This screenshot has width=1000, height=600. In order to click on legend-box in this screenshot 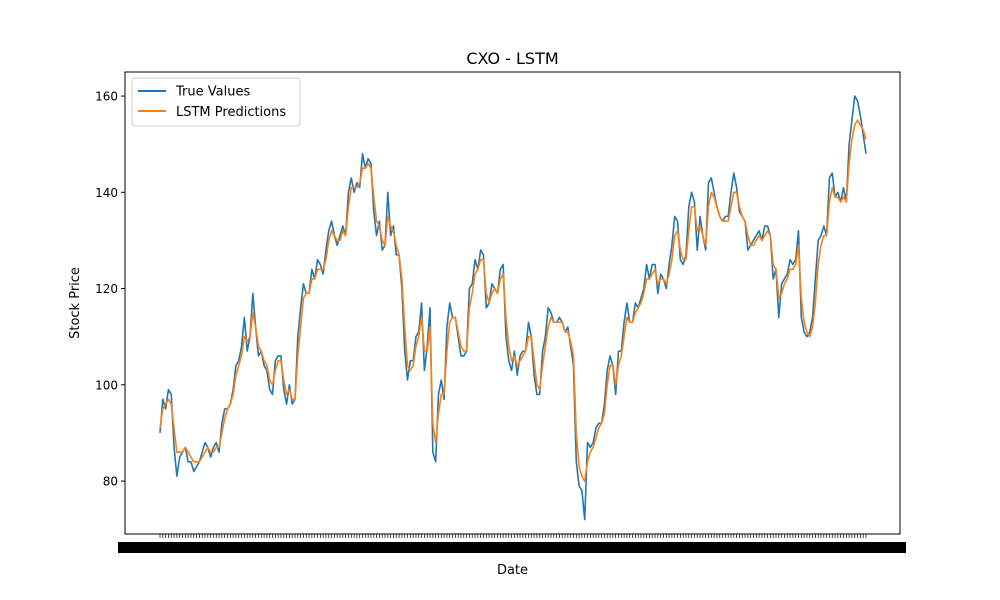, I will do `click(216, 102)`.